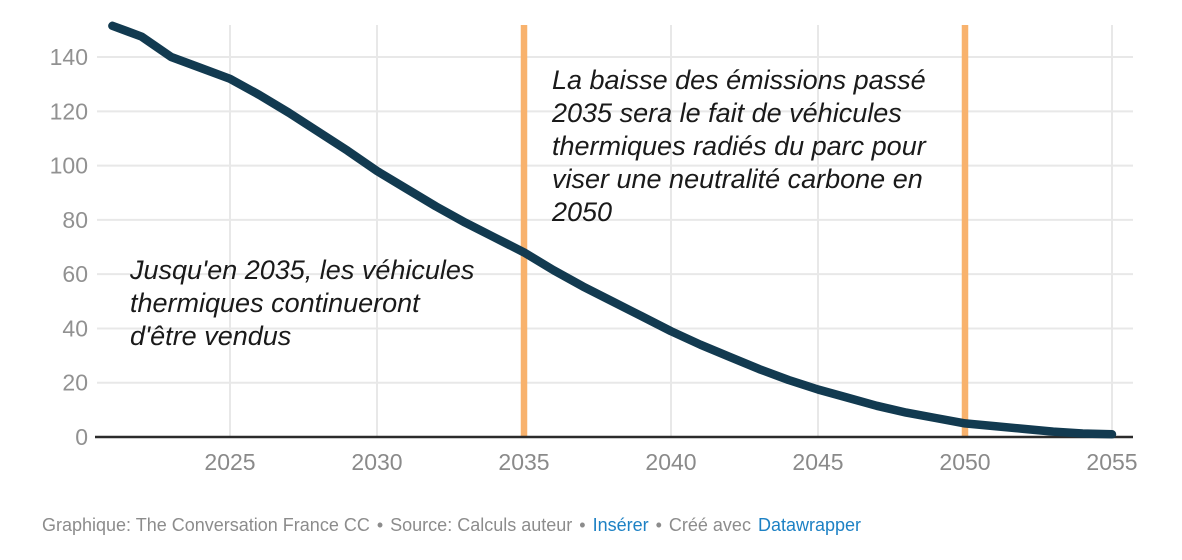  What do you see at coordinates (1111, 462) in the screenshot?
I see `x-tick-label: 2055` at bounding box center [1111, 462].